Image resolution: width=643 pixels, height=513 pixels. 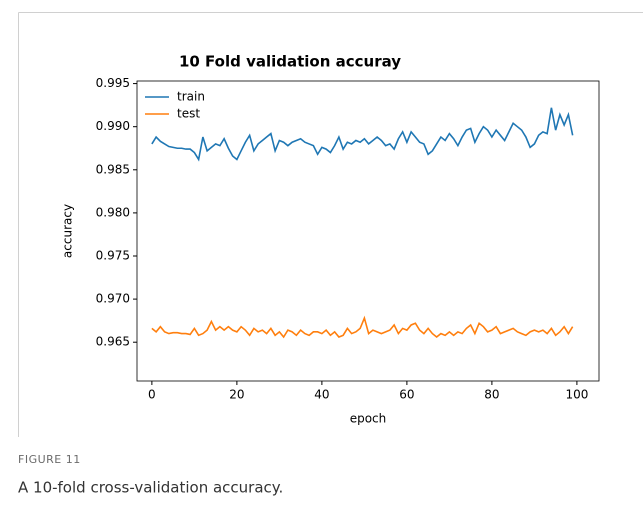 I want to click on y-tick-label: 0.970, so click(x=113, y=299).